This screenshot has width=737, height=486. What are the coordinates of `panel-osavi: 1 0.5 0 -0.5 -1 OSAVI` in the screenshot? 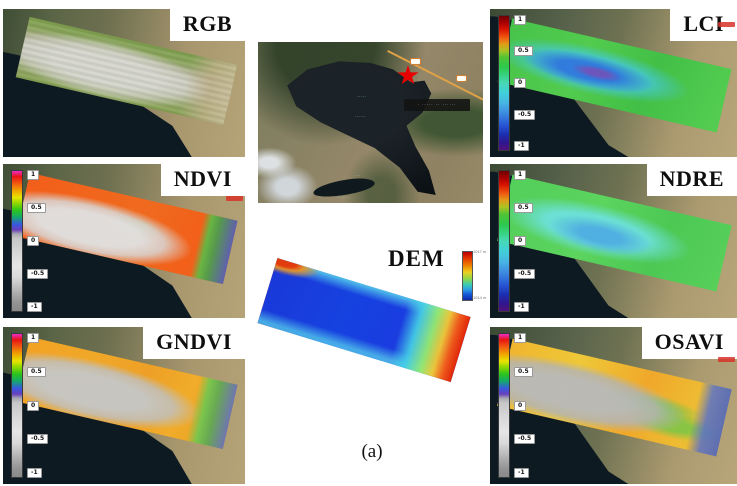 It's located at (613, 405).